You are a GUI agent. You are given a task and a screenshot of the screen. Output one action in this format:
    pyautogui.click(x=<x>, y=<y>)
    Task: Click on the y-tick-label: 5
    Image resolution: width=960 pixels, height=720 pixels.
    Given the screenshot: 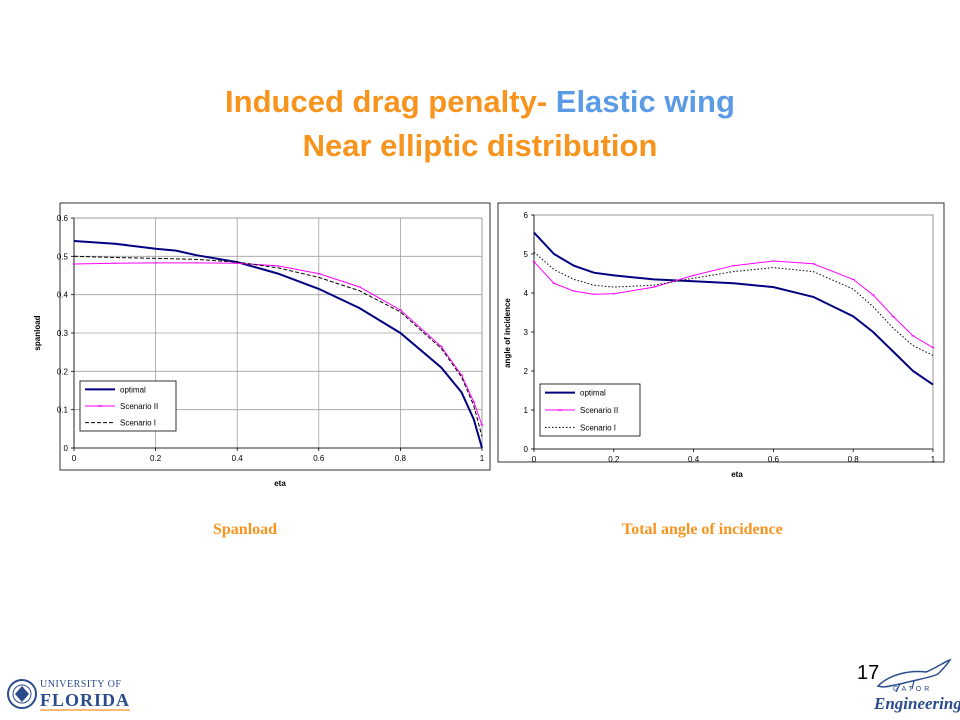 What is the action you would take?
    pyautogui.click(x=526, y=254)
    